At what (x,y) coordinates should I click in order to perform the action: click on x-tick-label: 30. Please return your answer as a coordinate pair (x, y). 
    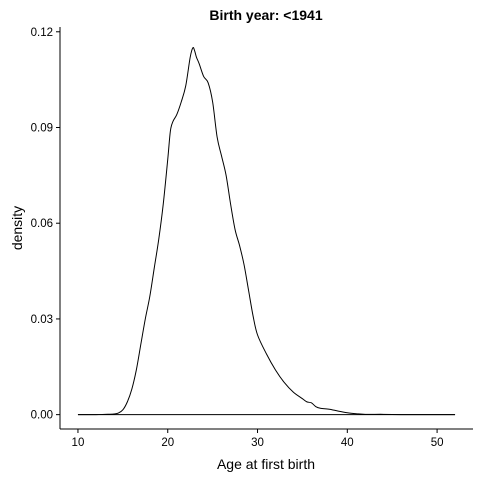
    Looking at the image, I should click on (257, 443).